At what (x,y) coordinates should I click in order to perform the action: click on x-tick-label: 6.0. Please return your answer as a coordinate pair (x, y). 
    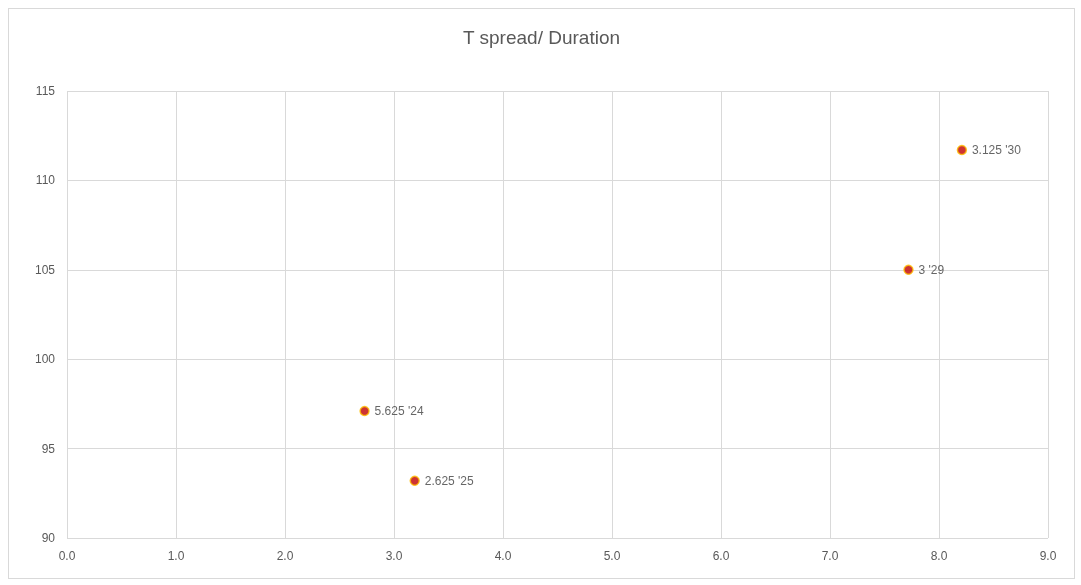
    Looking at the image, I should click on (721, 556).